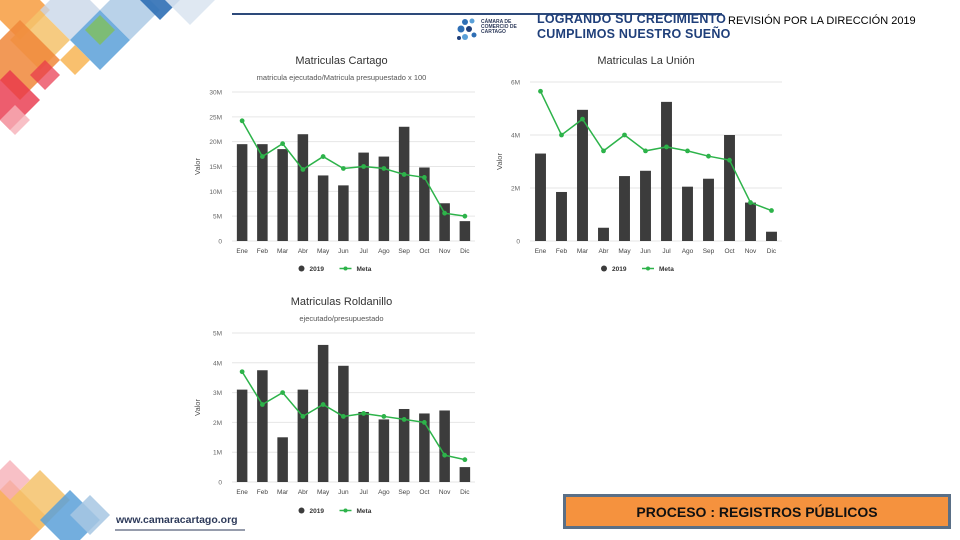  What do you see at coordinates (477, 14) in the screenshot?
I see `header-divider` at bounding box center [477, 14].